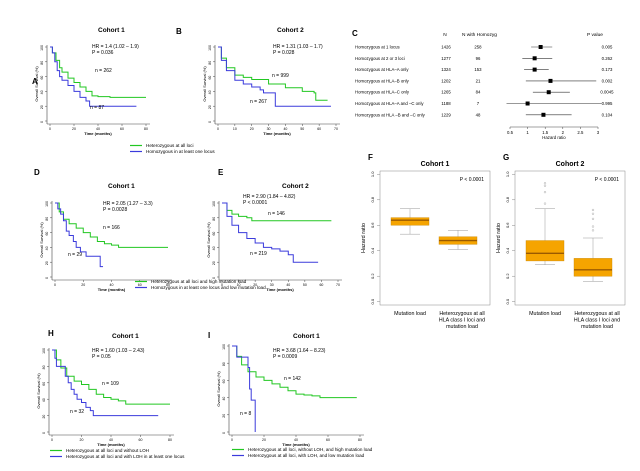 The image size is (640, 471). I want to click on y-tick-label: 0, so click(214, 278).